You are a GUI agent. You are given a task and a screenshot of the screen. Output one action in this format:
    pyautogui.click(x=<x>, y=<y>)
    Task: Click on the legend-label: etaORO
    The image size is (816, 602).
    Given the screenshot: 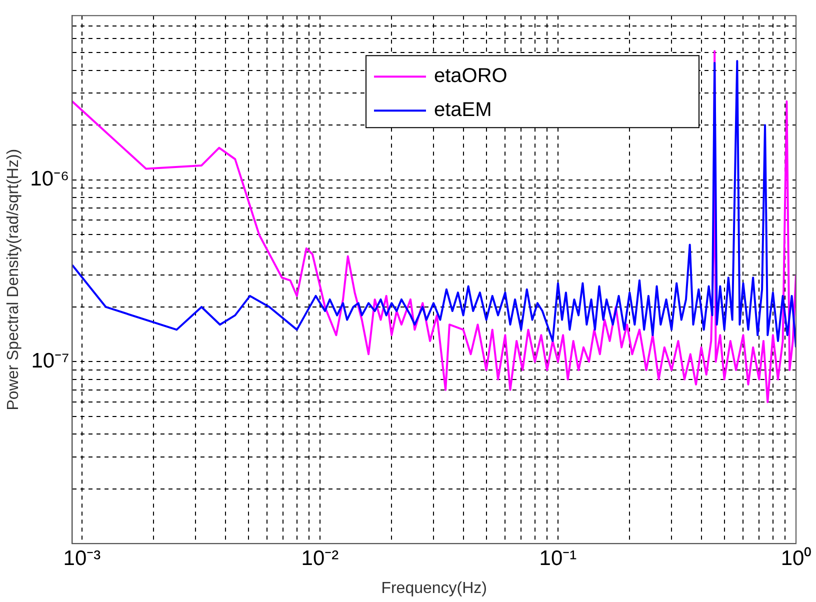 What is the action you would take?
    pyautogui.click(x=471, y=76)
    